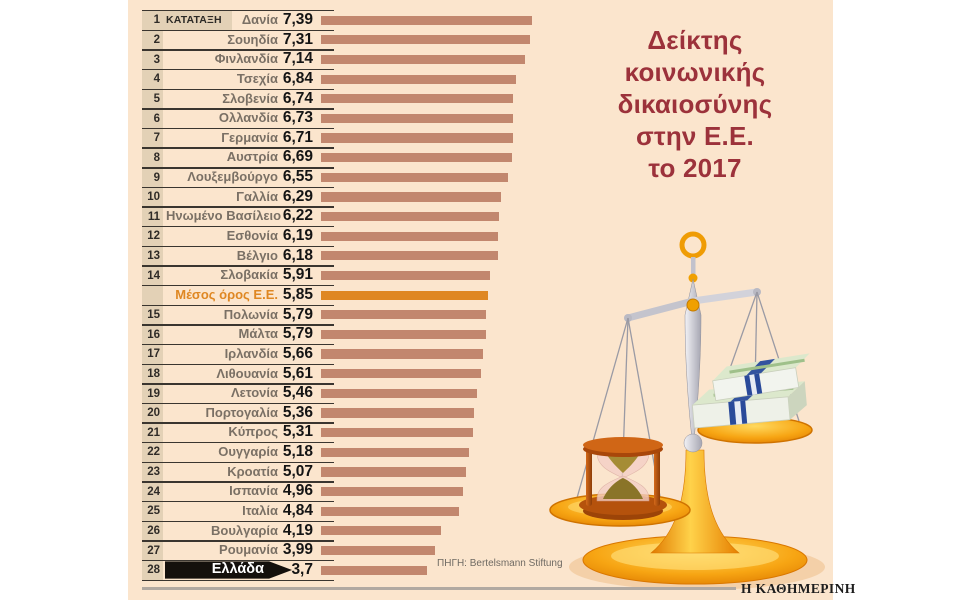 The image size is (960, 600). What do you see at coordinates (152, 138) in the screenshot?
I see `rank-cell: 7` at bounding box center [152, 138].